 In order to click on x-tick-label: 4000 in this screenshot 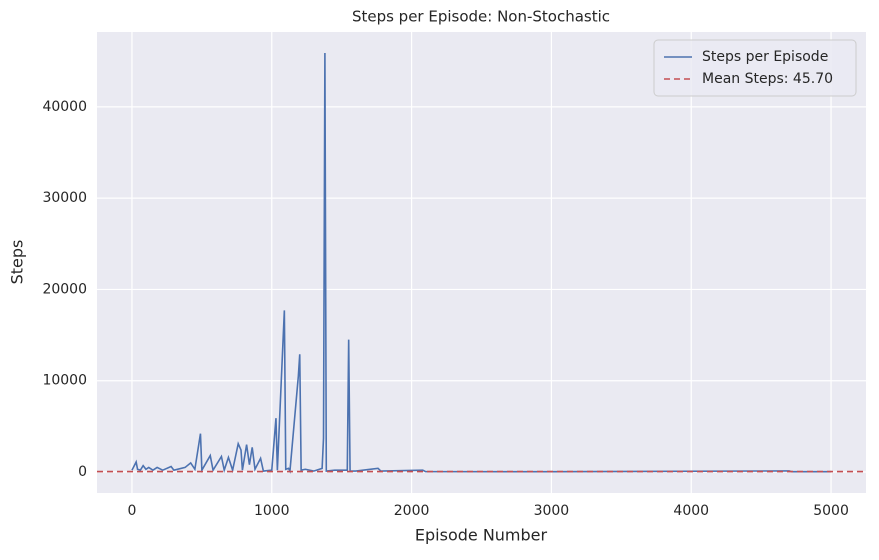, I will do `click(691, 511)`.